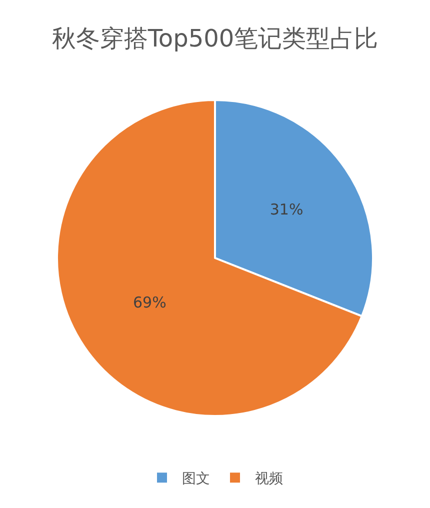  Describe the element at coordinates (287, 209) in the screenshot. I see `data-label: 31%` at that location.